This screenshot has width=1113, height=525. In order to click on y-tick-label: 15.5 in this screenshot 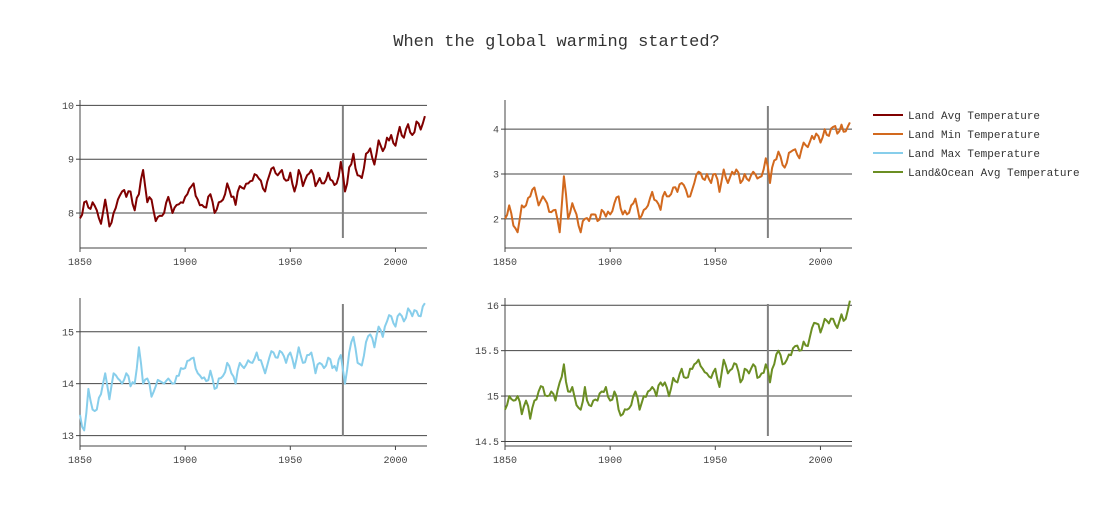, I will do `click(487, 352)`.